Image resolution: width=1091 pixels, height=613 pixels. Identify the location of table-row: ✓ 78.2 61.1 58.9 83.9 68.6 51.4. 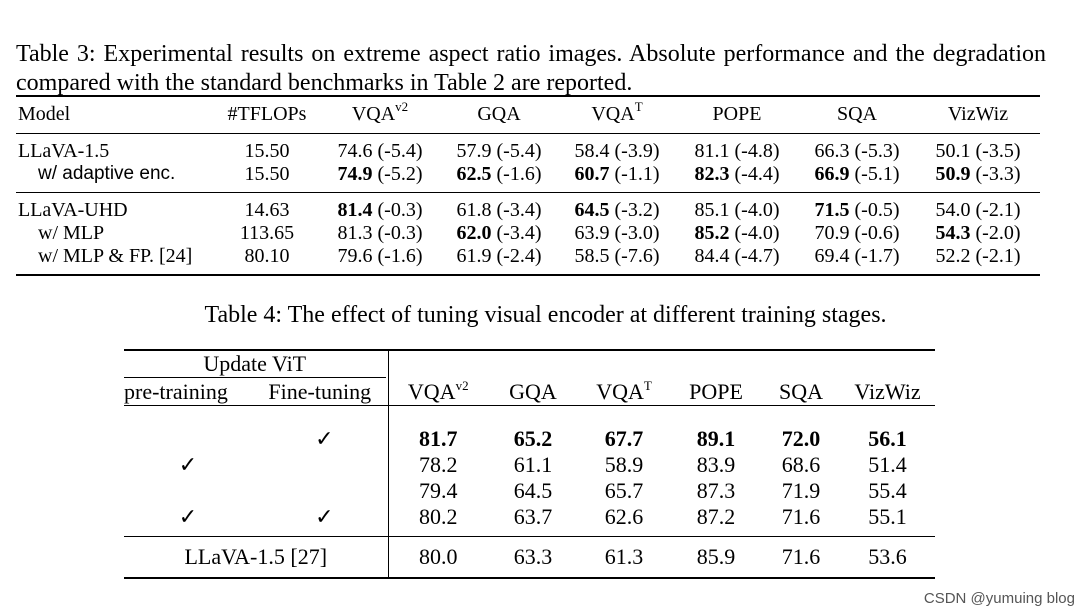
(529, 465).